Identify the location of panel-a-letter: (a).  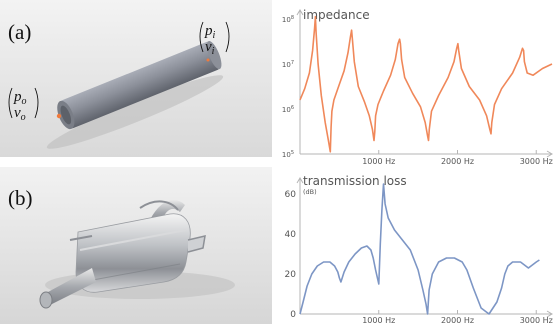
(19, 32).